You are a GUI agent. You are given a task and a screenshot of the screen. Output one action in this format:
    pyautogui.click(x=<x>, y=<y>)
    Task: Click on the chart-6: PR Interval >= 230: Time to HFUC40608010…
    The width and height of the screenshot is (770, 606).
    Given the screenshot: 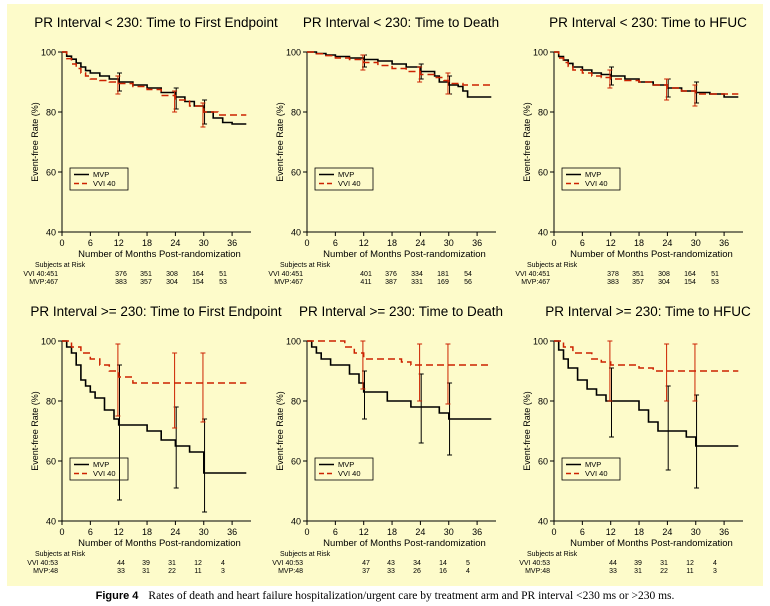 What is the action you would take?
    pyautogui.click(x=635, y=439)
    